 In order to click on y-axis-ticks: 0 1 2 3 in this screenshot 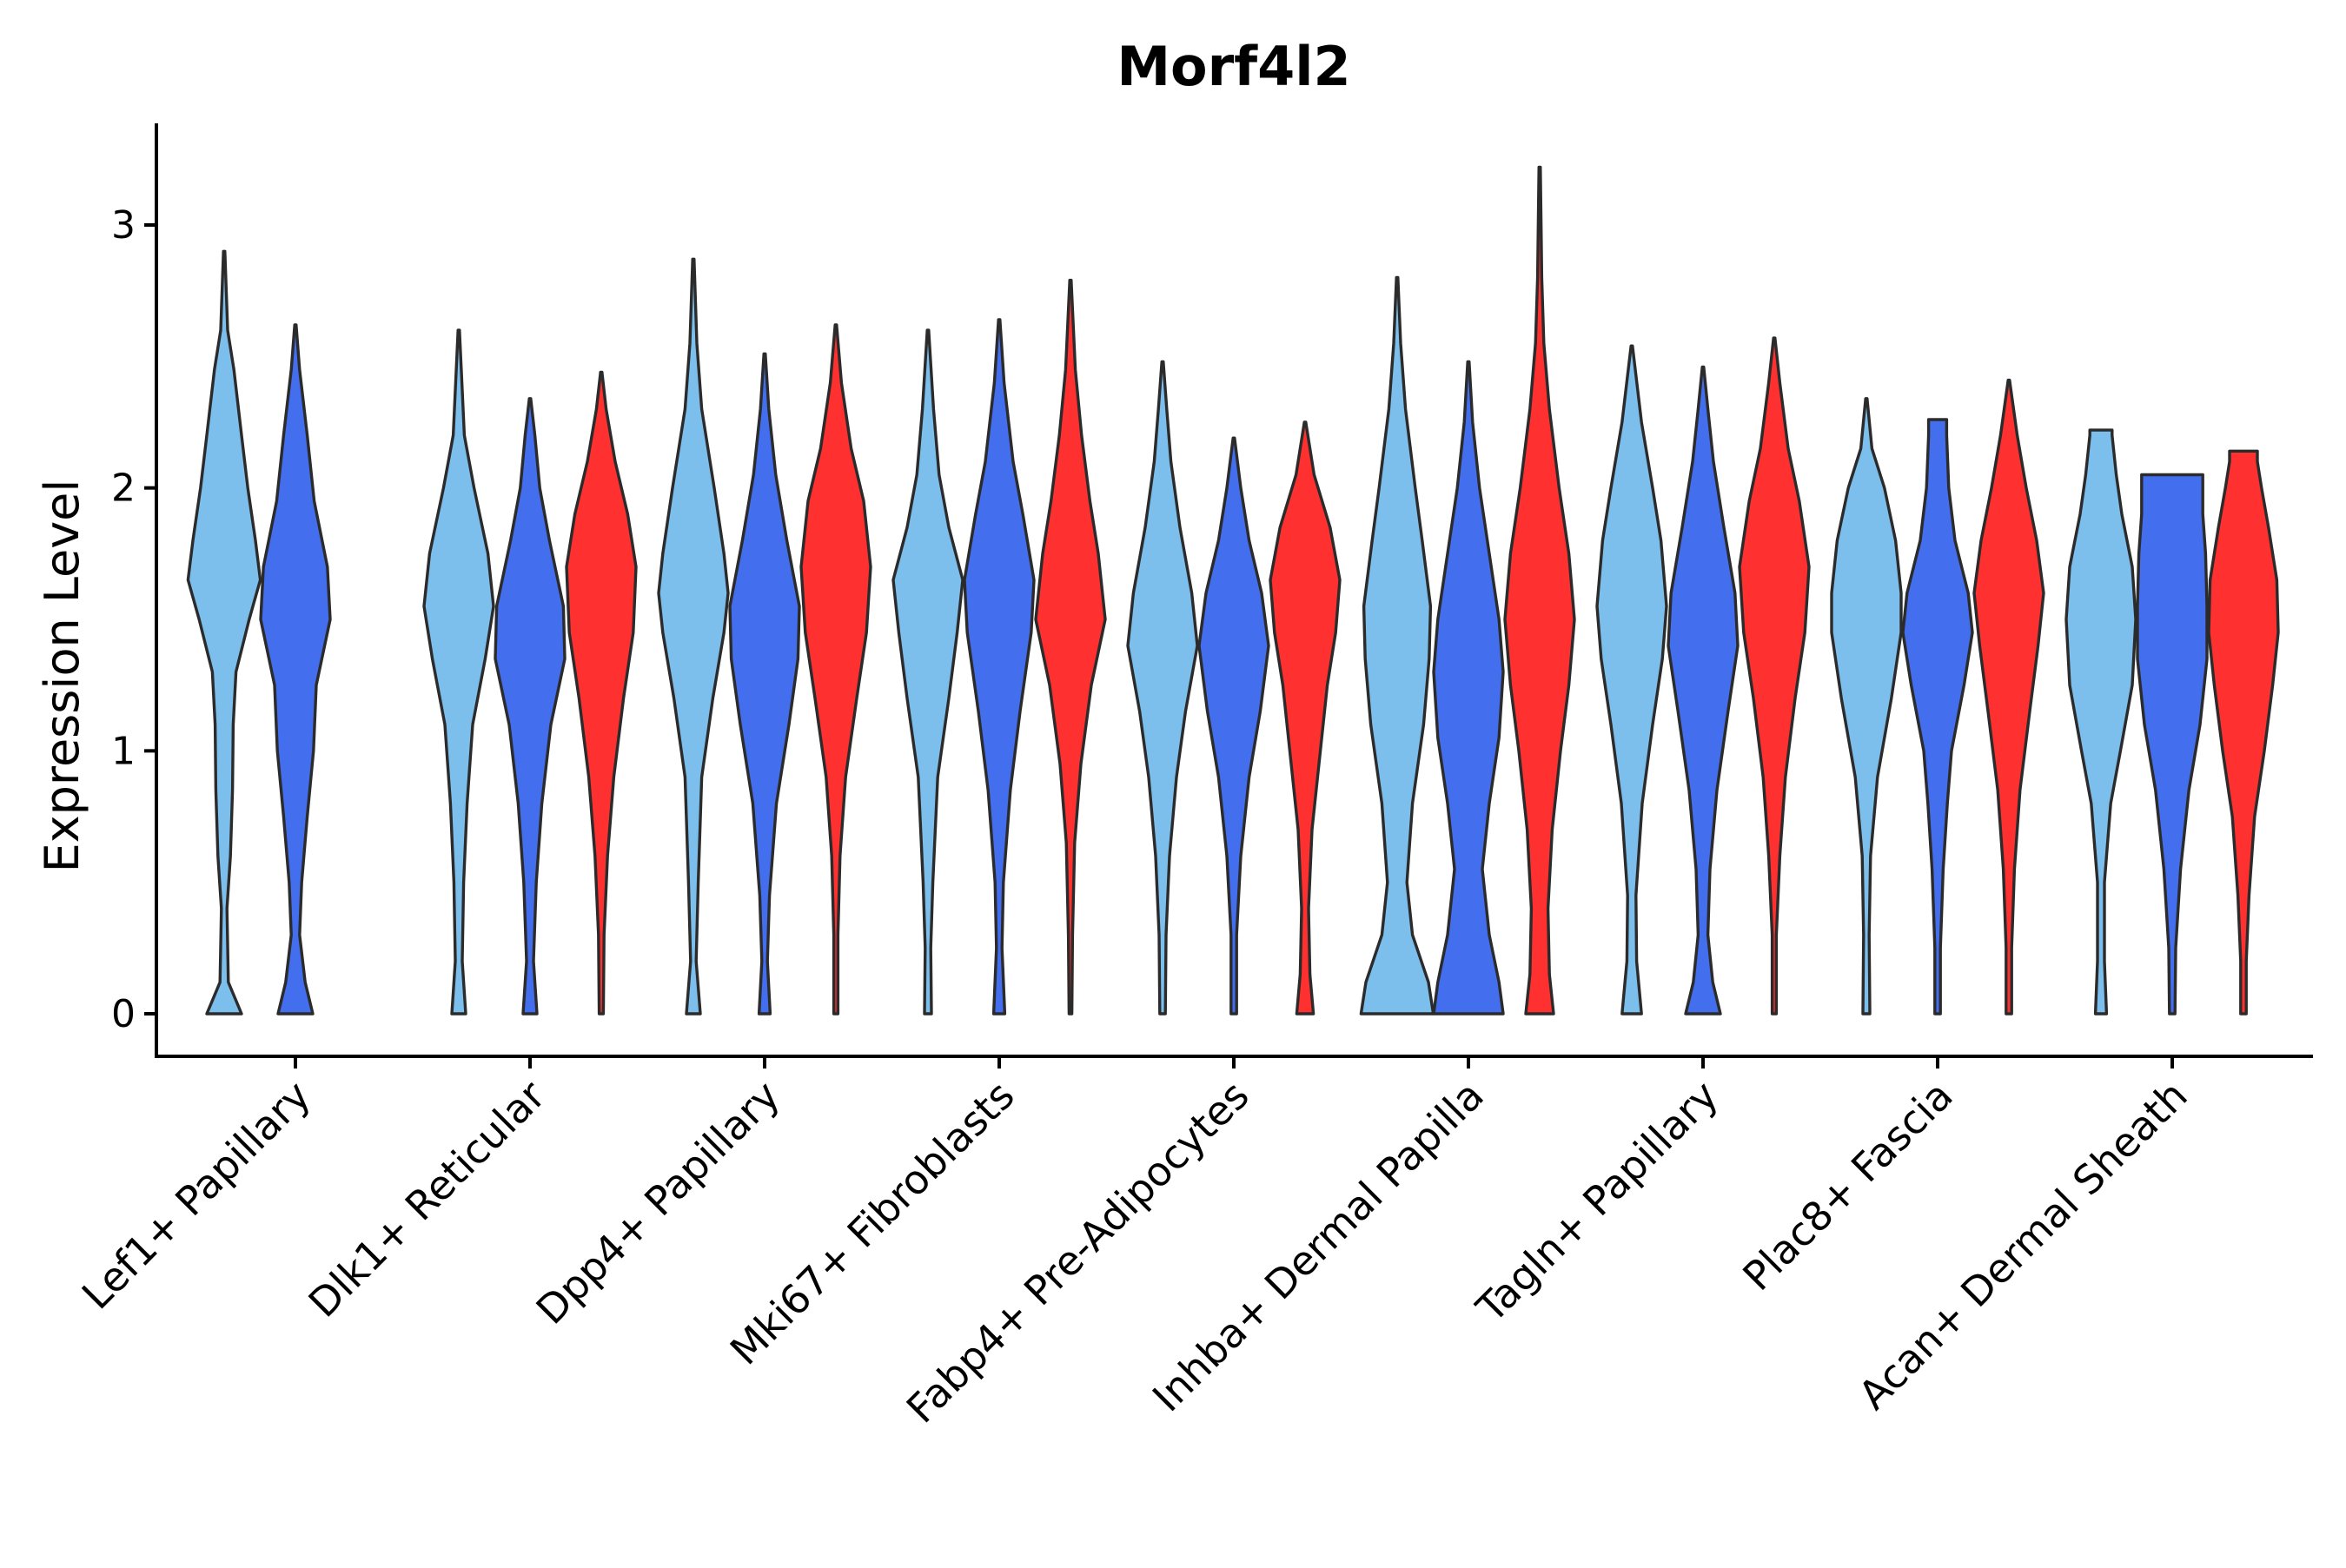, I will do `click(134, 619)`.